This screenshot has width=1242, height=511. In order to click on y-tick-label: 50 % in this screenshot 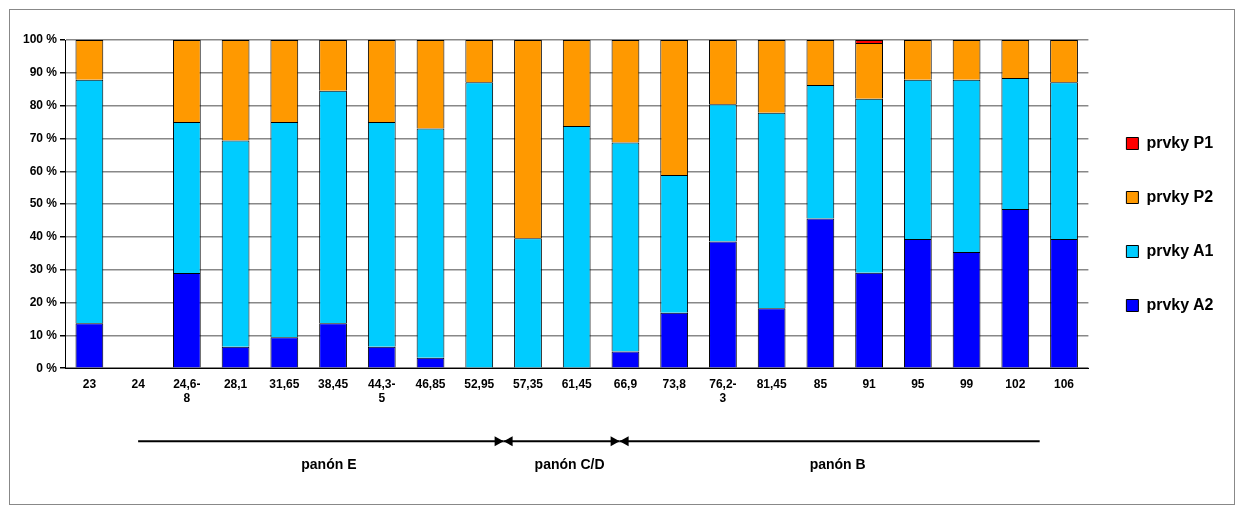, I will do `click(43, 203)`.